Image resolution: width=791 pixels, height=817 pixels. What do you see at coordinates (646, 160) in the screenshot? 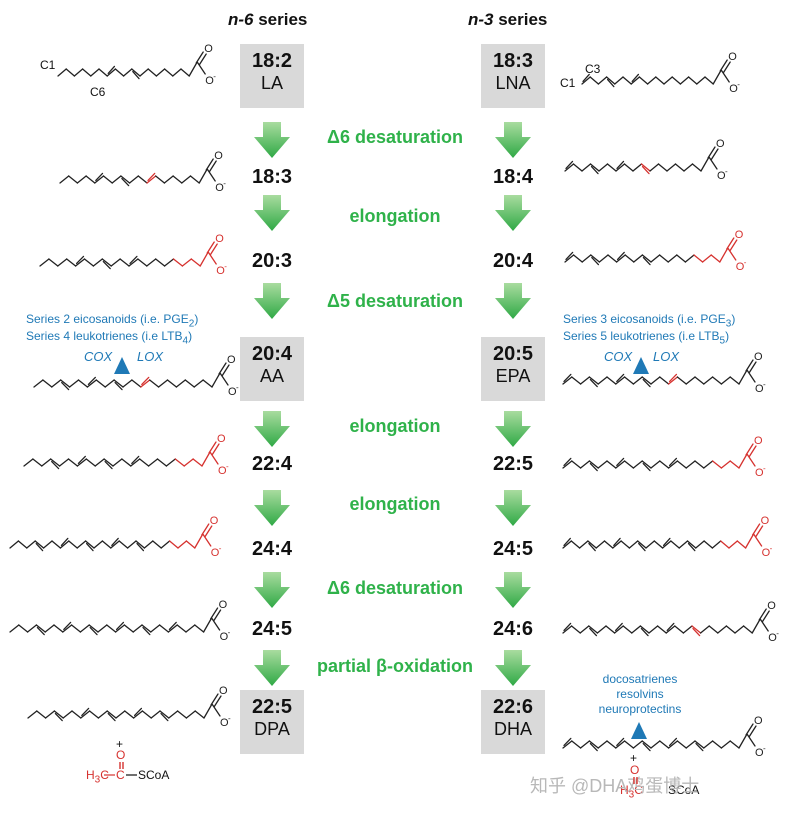
I see `n3-184-structure: OO -` at bounding box center [646, 160].